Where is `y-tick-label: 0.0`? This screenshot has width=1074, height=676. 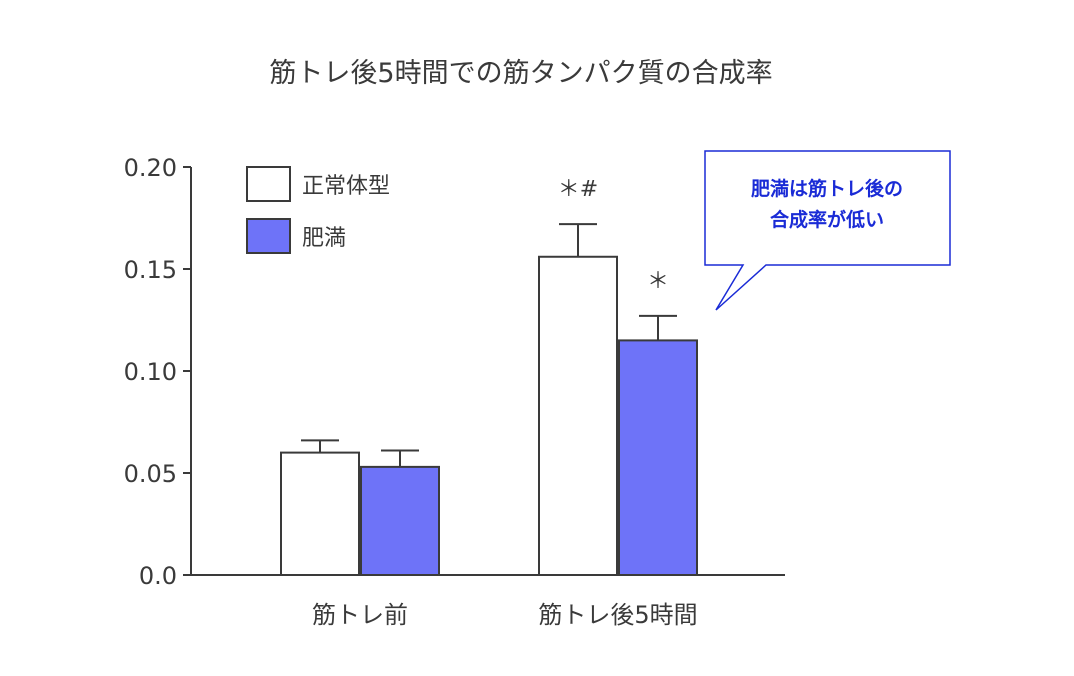 y-tick-label: 0.0 is located at coordinates (158, 576).